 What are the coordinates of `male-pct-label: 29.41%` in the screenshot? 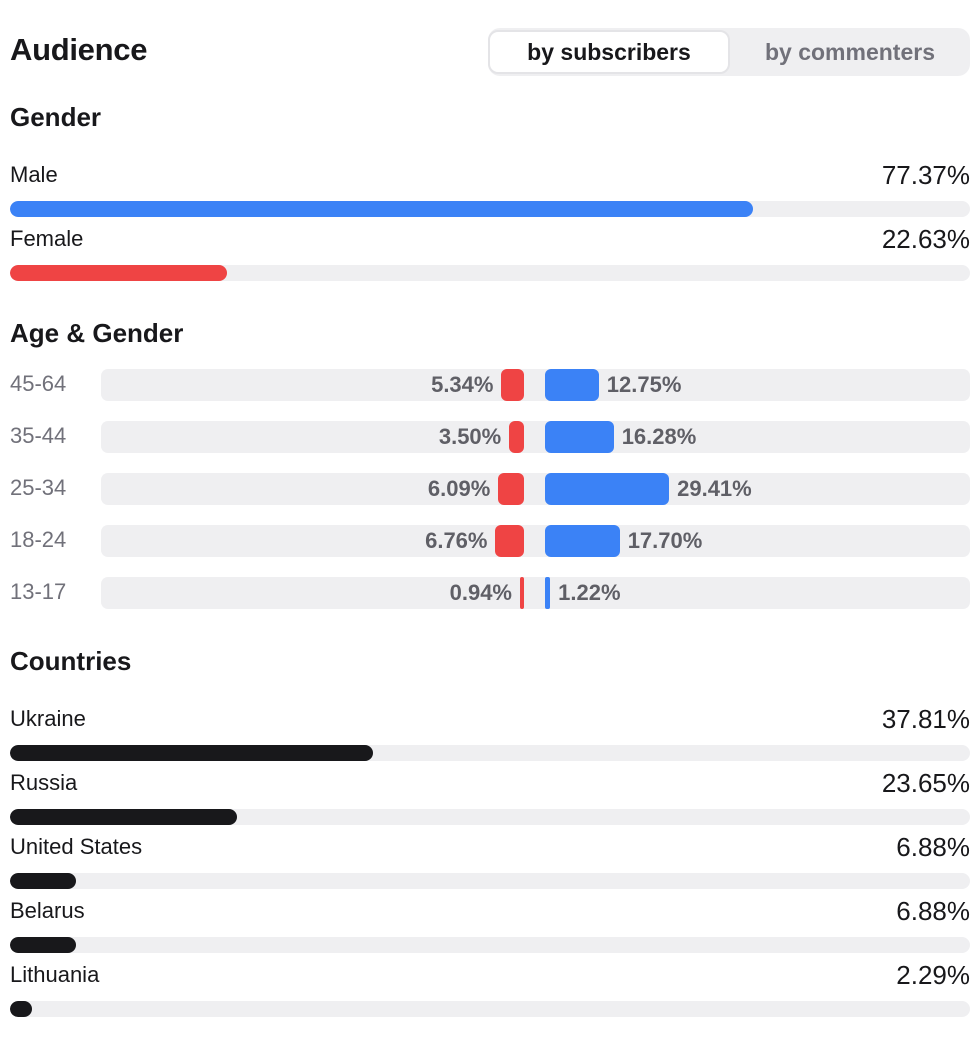 It's located at (714, 488).